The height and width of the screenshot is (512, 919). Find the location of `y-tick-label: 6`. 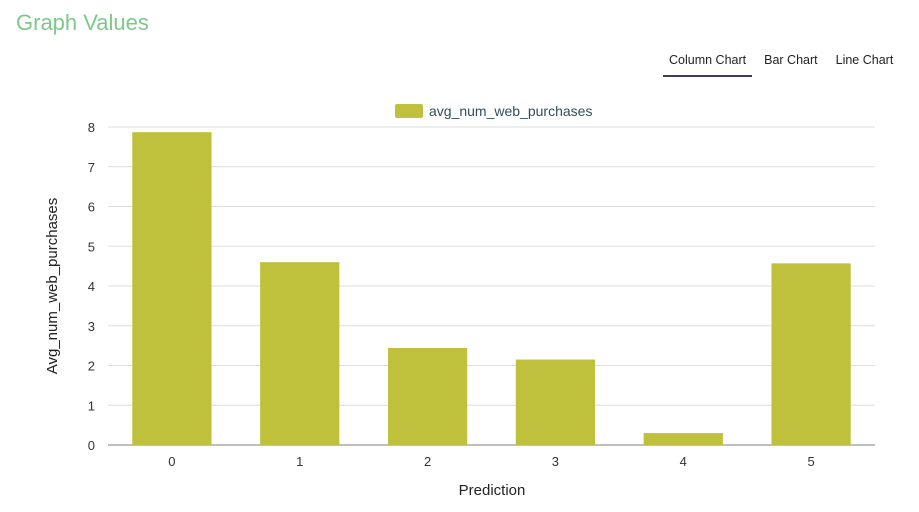

y-tick-label: 6 is located at coordinates (91, 207).